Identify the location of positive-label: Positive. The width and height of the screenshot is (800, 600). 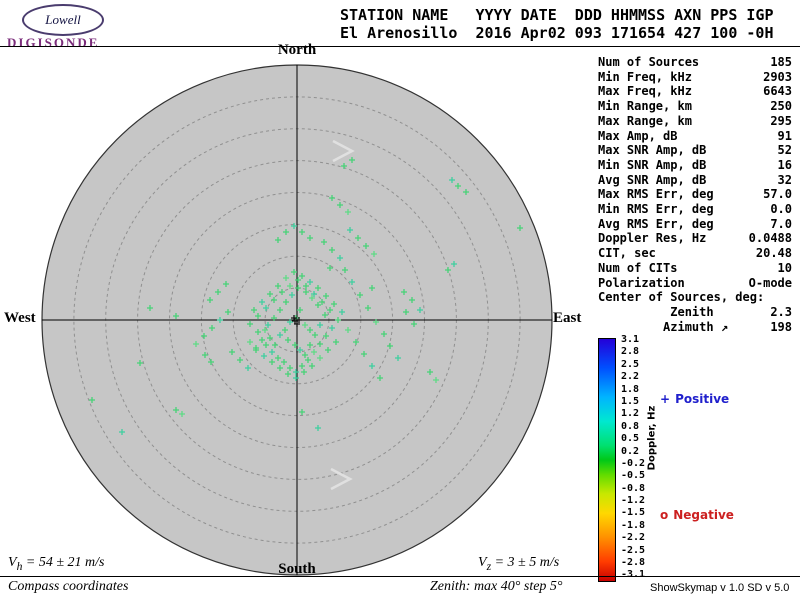
(702, 399).